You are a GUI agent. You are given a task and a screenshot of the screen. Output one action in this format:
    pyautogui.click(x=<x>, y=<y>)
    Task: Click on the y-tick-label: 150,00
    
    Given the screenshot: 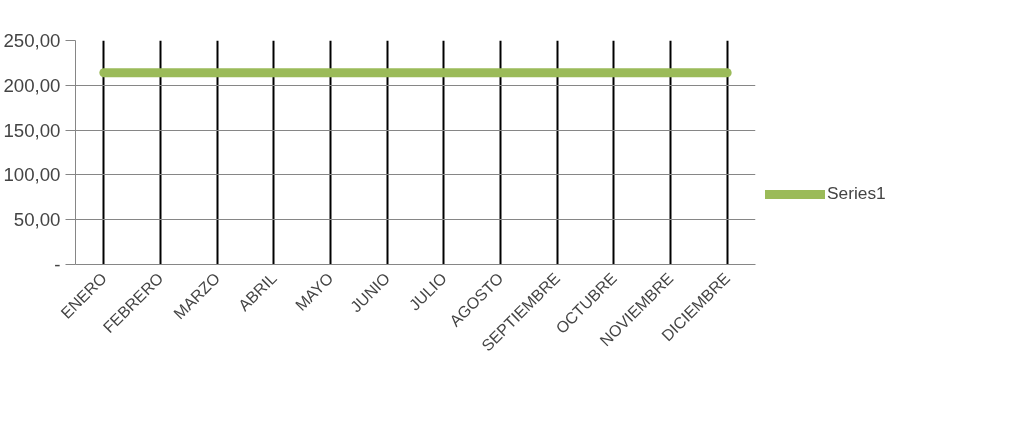 What is the action you would take?
    pyautogui.click(x=32, y=130)
    